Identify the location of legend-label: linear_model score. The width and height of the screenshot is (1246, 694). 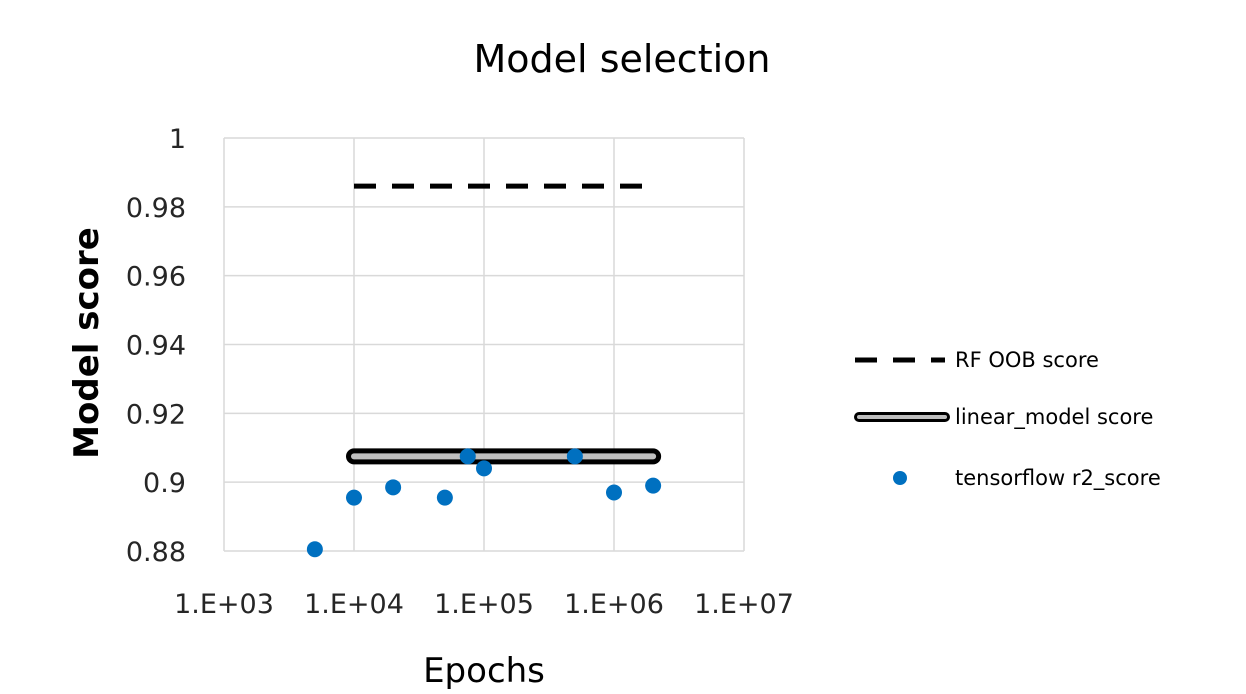
(1054, 417).